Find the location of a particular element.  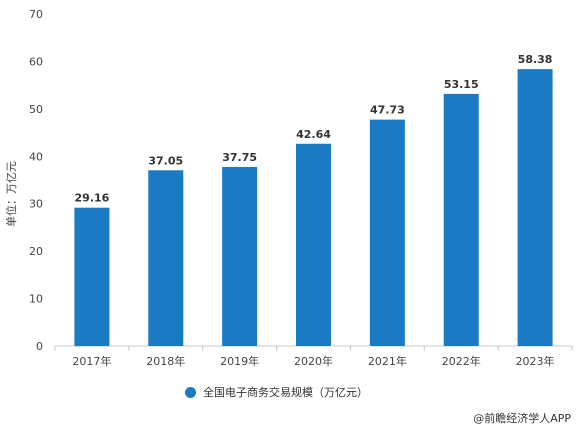

y-tick-label: 10 is located at coordinates (36, 299).